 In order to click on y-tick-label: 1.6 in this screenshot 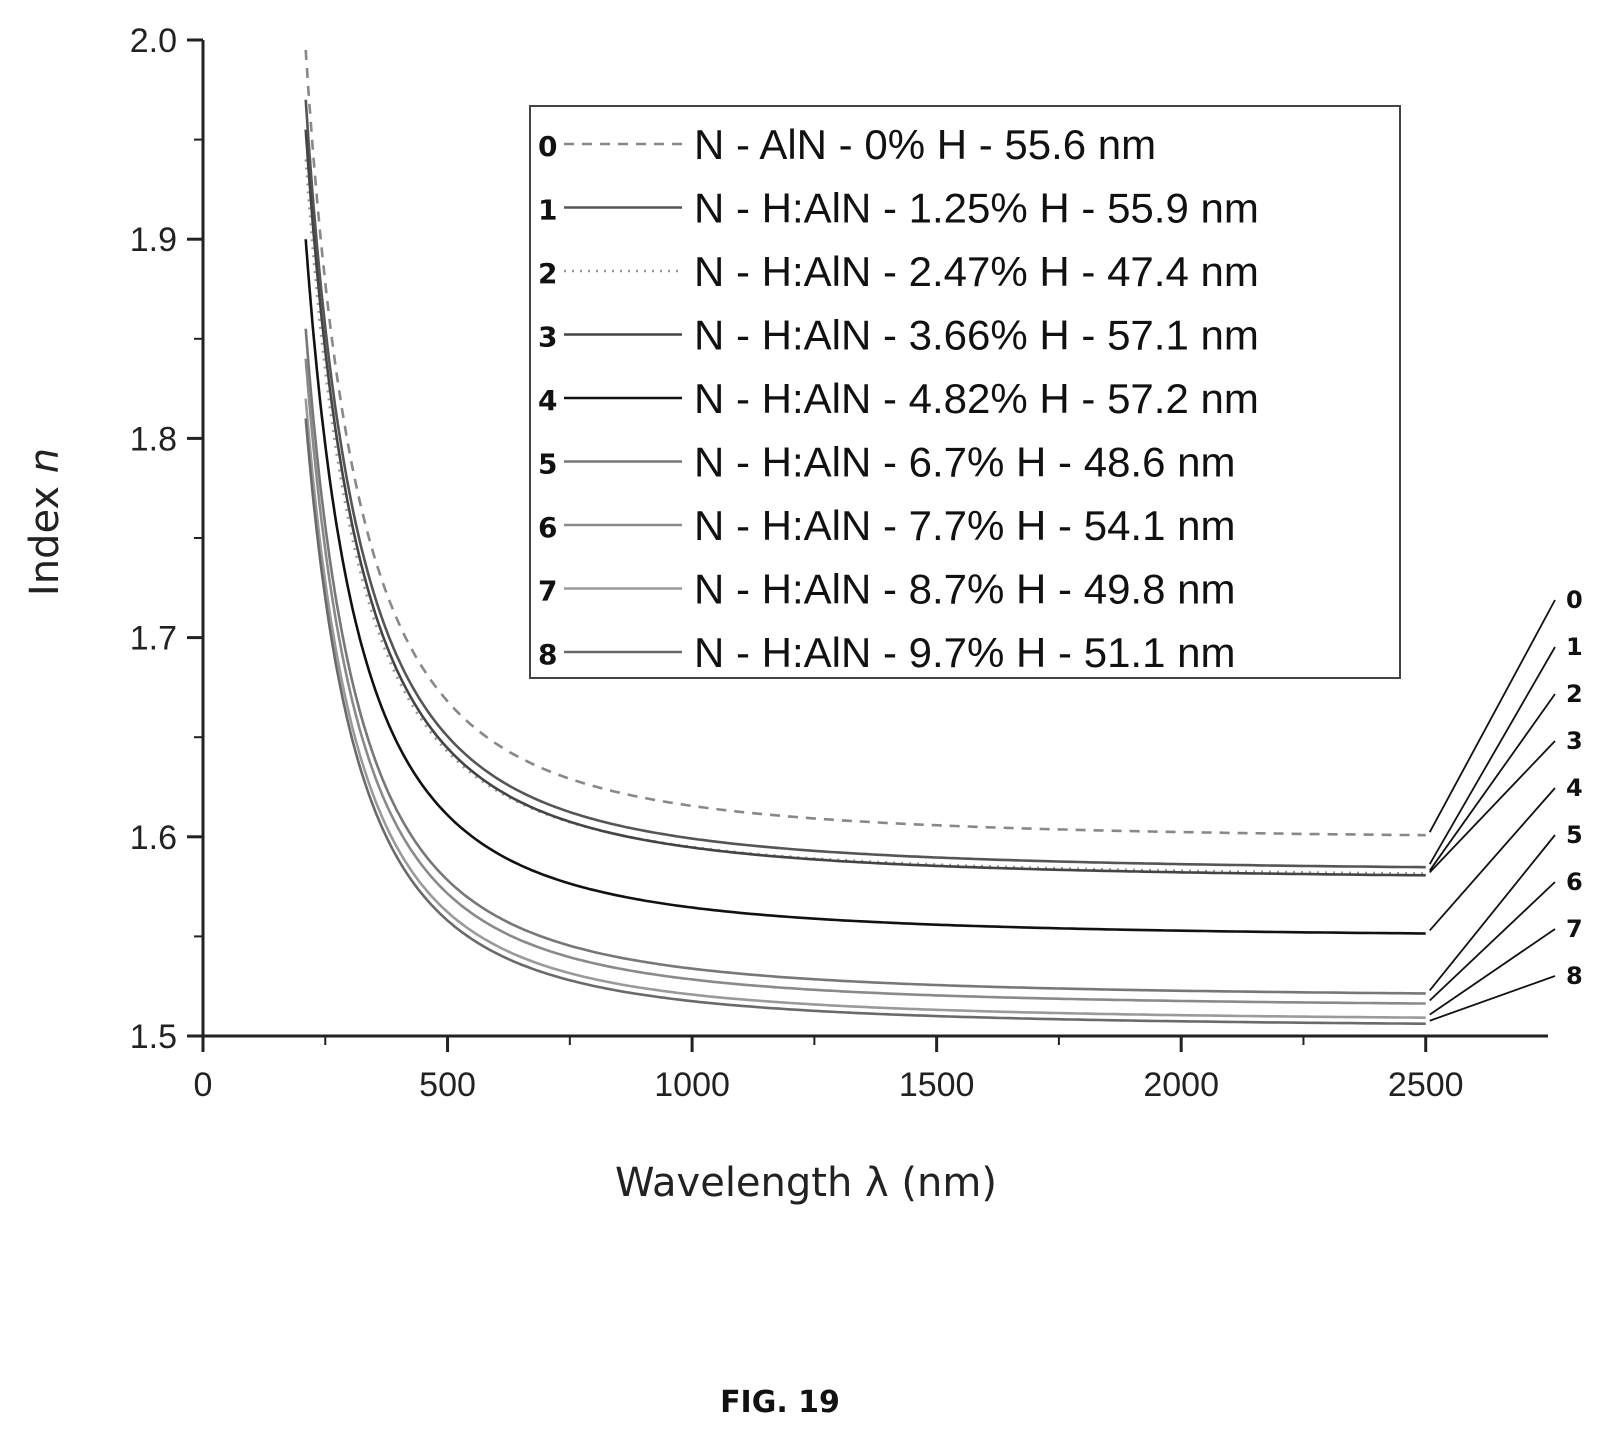, I will do `click(153, 838)`.